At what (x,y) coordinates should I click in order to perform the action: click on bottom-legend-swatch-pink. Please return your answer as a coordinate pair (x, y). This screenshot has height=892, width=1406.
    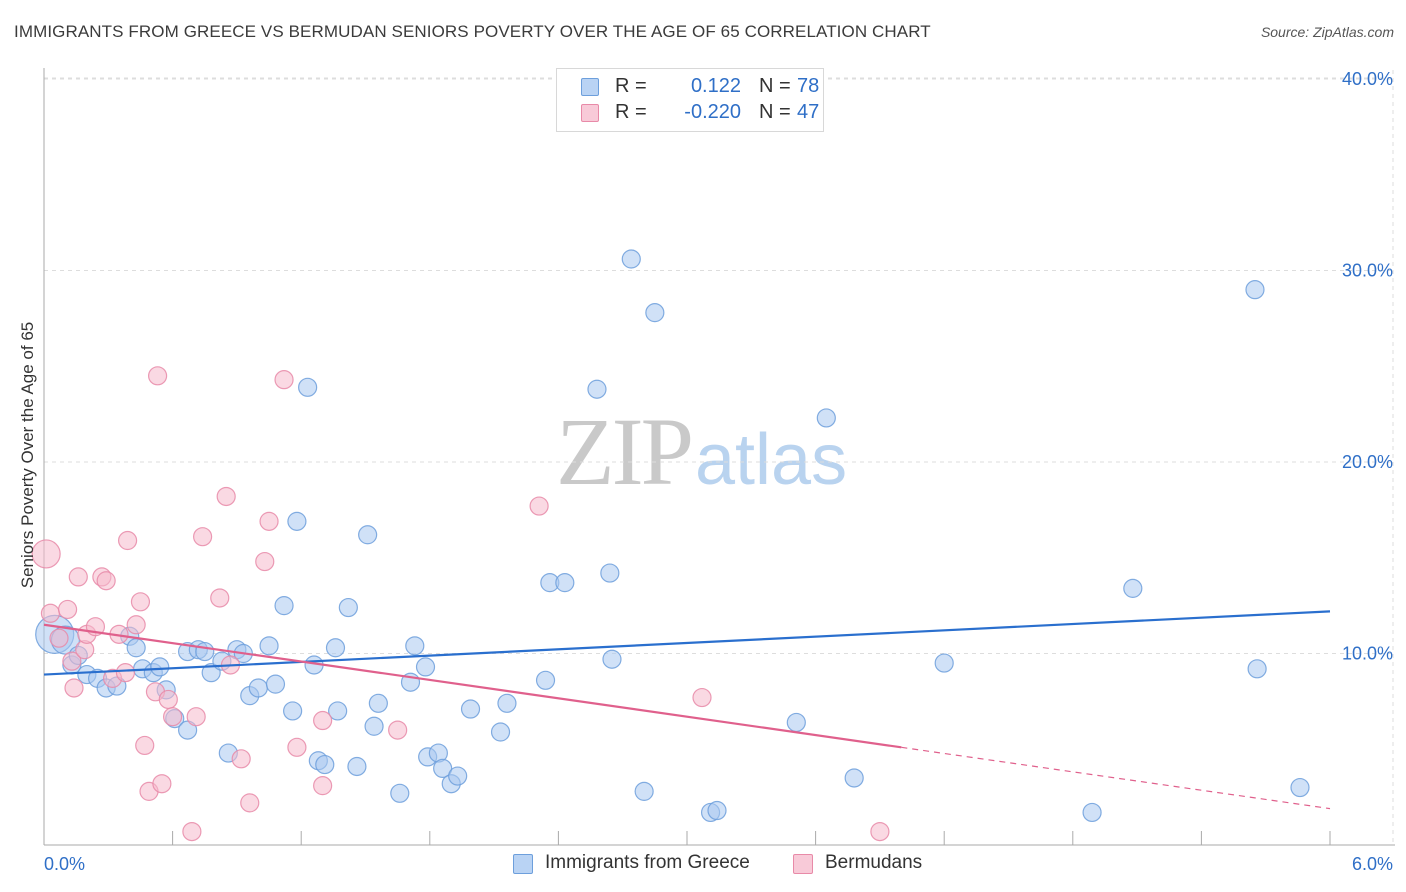
    Looking at the image, I should click on (803, 864).